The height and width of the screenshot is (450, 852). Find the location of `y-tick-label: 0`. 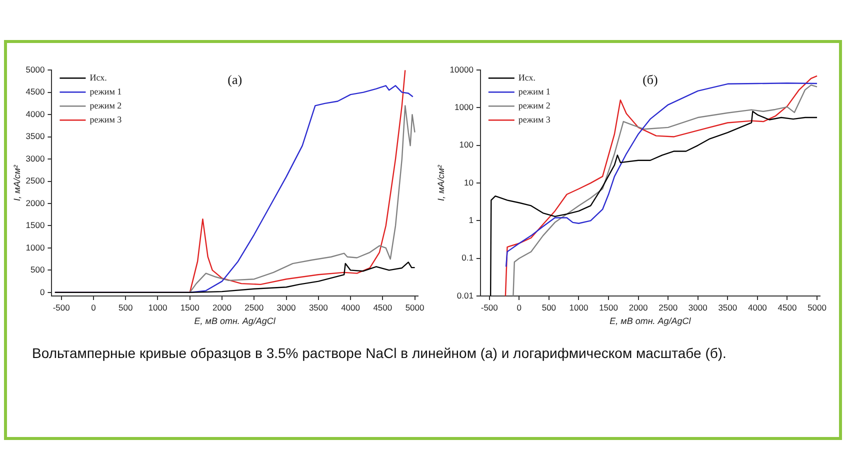

y-tick-label: 0 is located at coordinates (42, 291).